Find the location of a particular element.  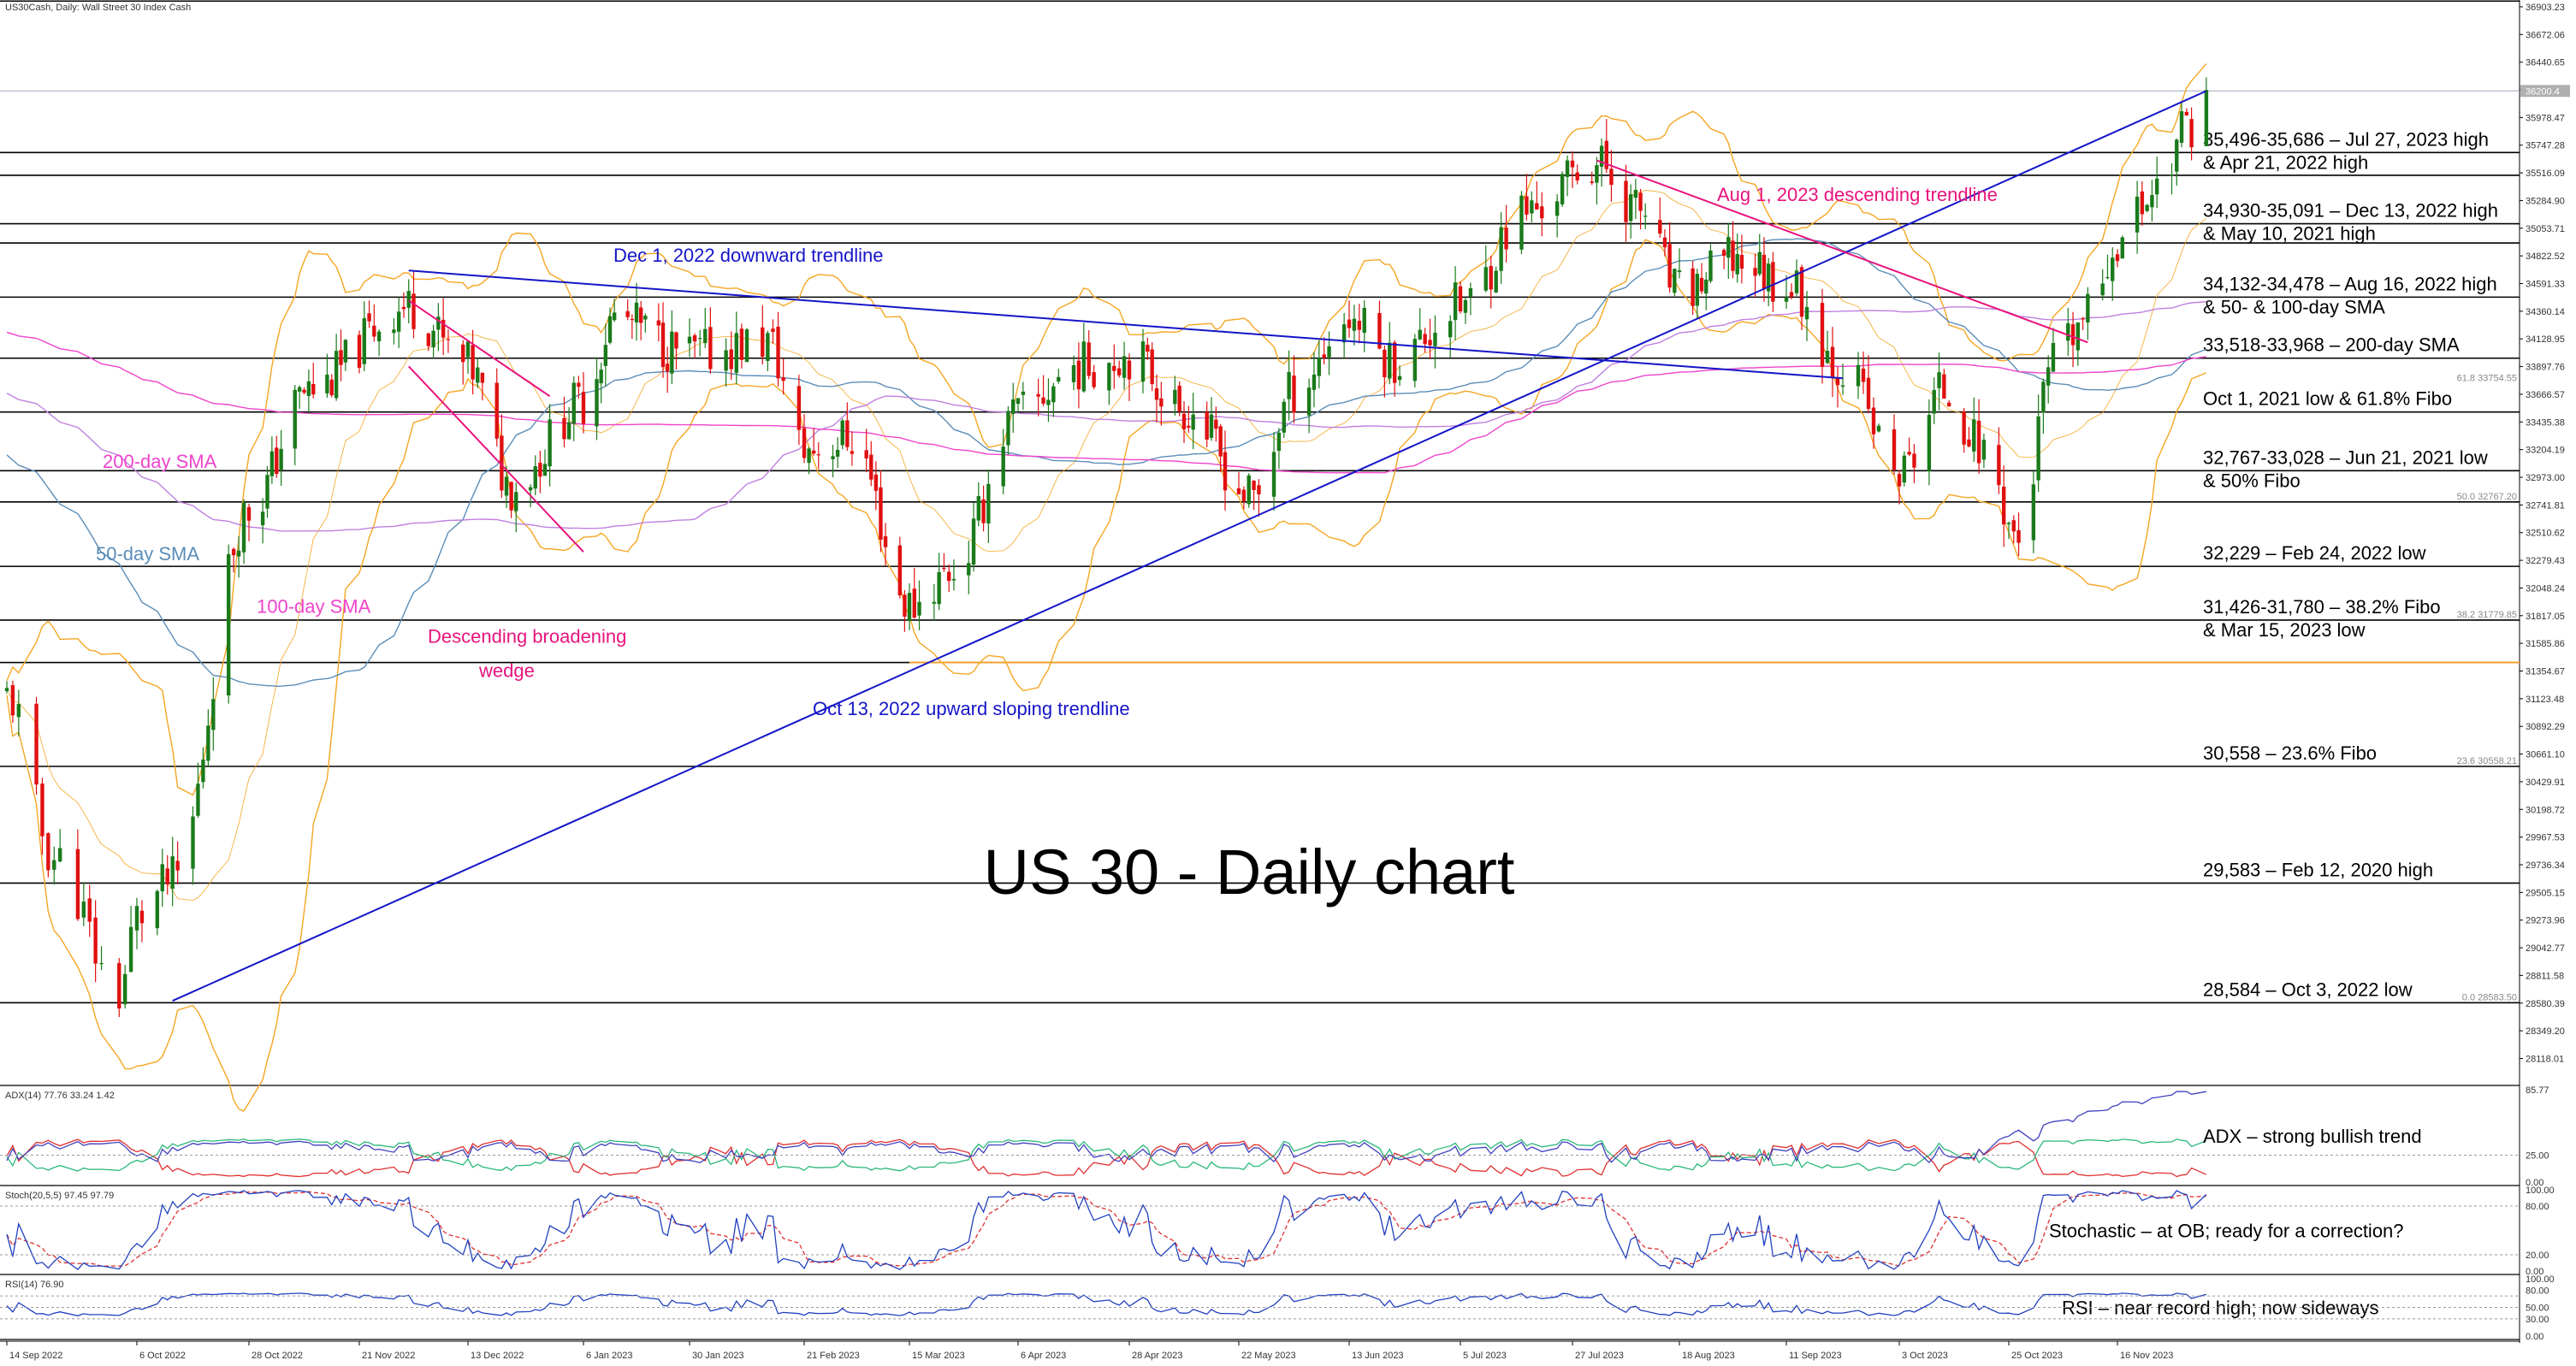

adx-tick-label: 0.00 is located at coordinates (2534, 1183).